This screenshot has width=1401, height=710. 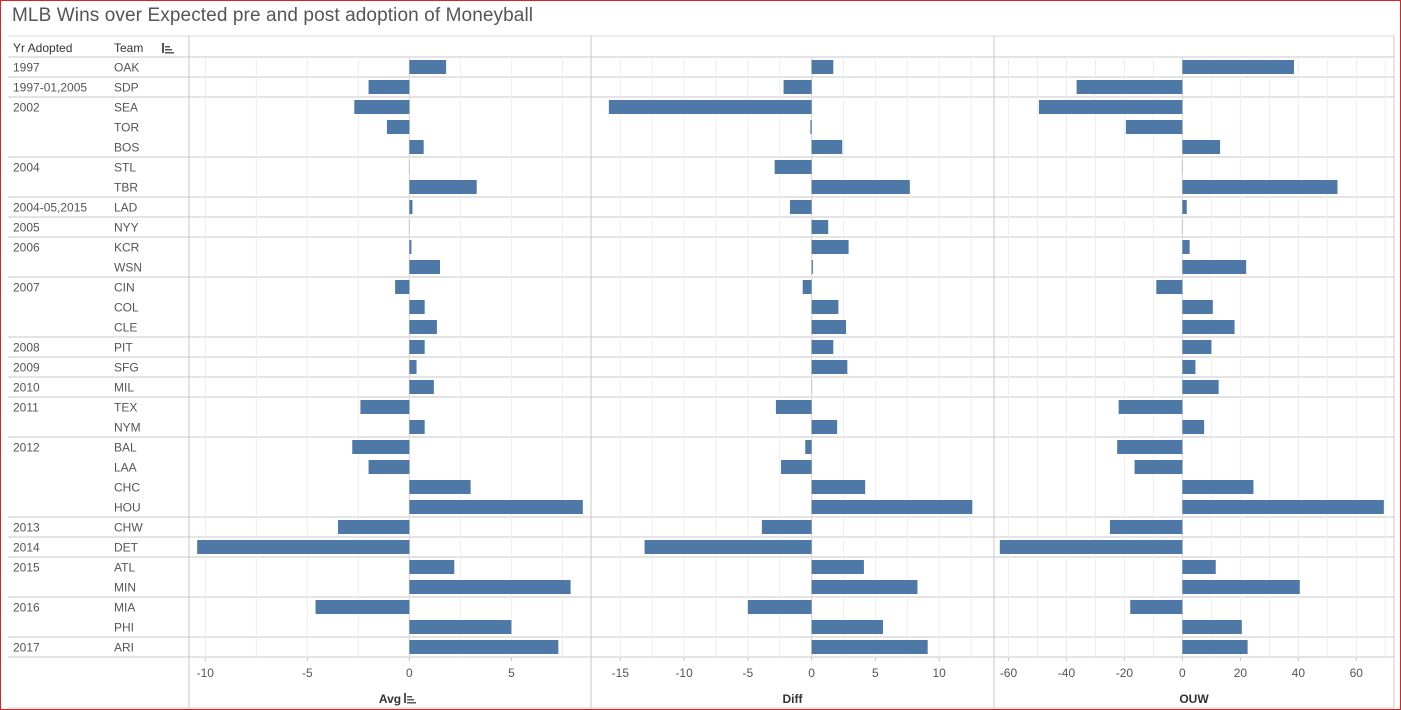 I want to click on bar-ouw-chc, so click(x=1218, y=487).